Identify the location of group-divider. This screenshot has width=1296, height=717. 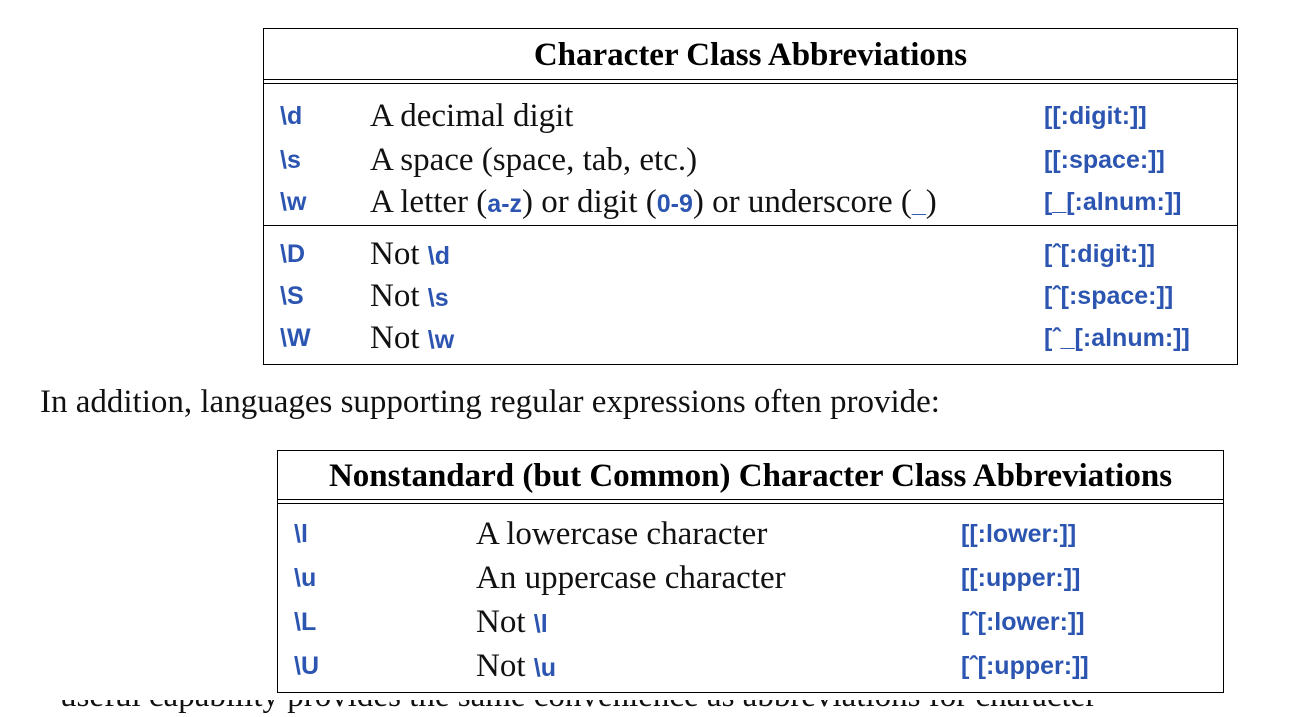
(750, 225).